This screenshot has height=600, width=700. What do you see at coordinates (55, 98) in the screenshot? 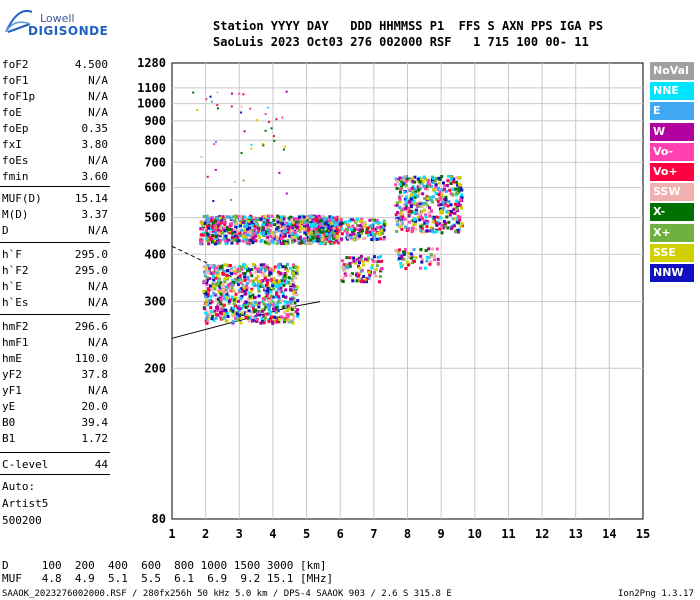
I see `param-row-fof1p: foF1p N/A` at bounding box center [55, 98].